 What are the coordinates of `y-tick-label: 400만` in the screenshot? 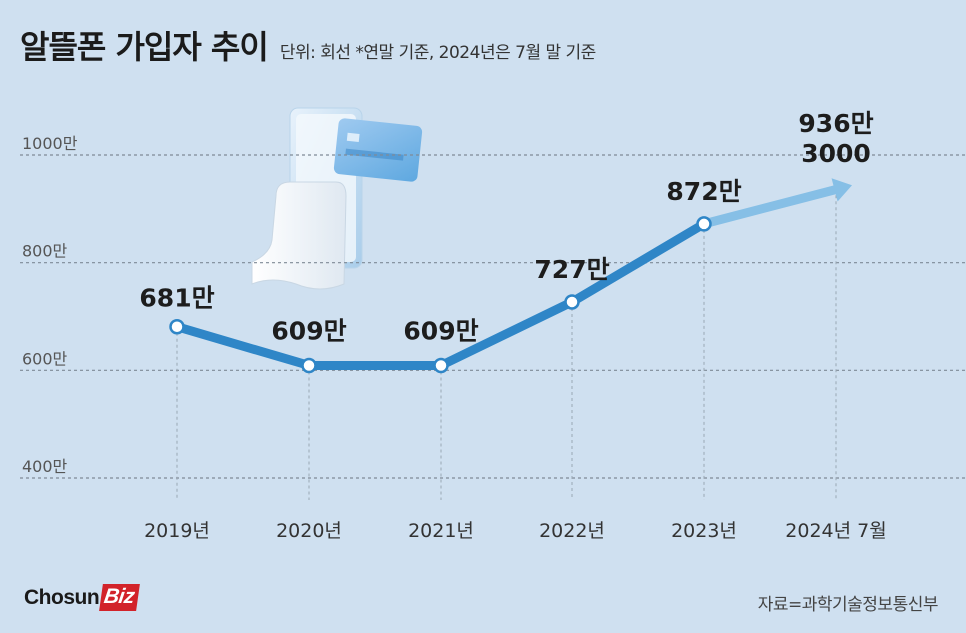 It's located at (45, 466).